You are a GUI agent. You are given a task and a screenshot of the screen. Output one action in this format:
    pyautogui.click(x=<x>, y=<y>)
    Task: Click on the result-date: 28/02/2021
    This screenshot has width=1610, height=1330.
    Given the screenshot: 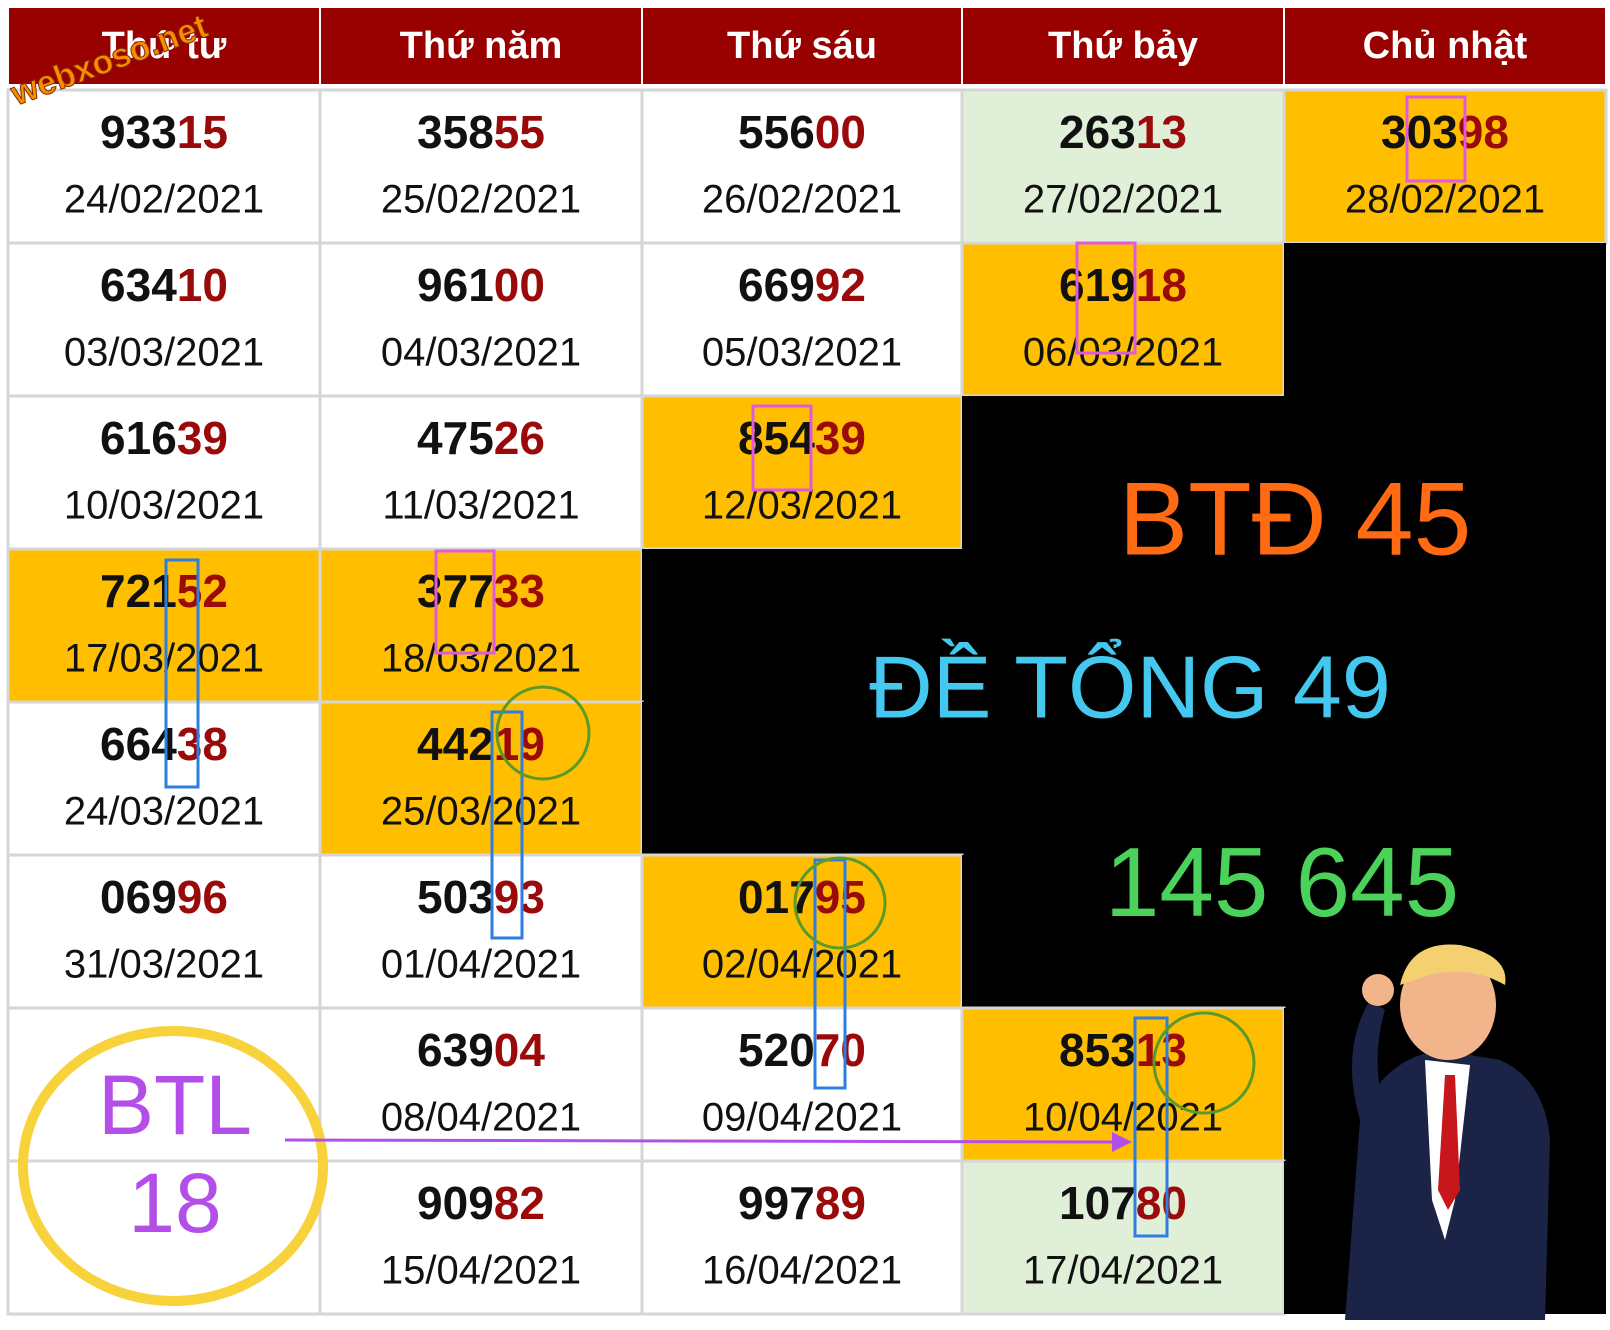 What is the action you would take?
    pyautogui.click(x=1445, y=200)
    